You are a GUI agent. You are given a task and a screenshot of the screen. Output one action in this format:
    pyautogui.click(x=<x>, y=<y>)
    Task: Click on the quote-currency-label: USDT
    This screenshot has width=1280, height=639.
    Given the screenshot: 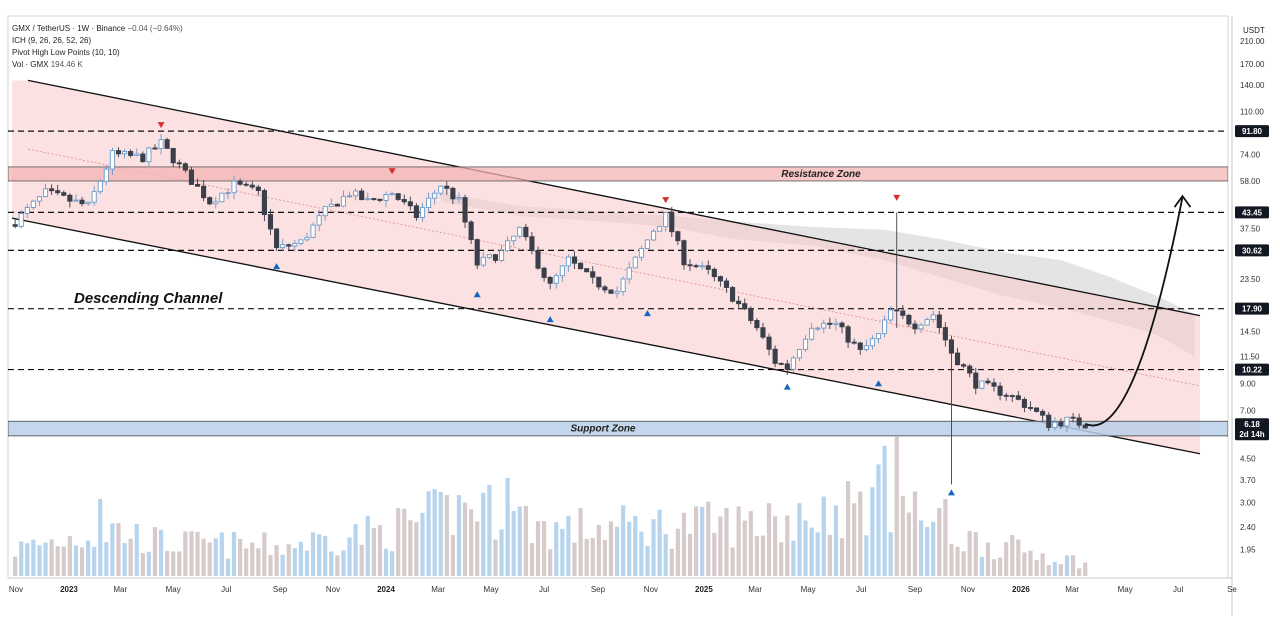 What is the action you would take?
    pyautogui.click(x=1254, y=30)
    